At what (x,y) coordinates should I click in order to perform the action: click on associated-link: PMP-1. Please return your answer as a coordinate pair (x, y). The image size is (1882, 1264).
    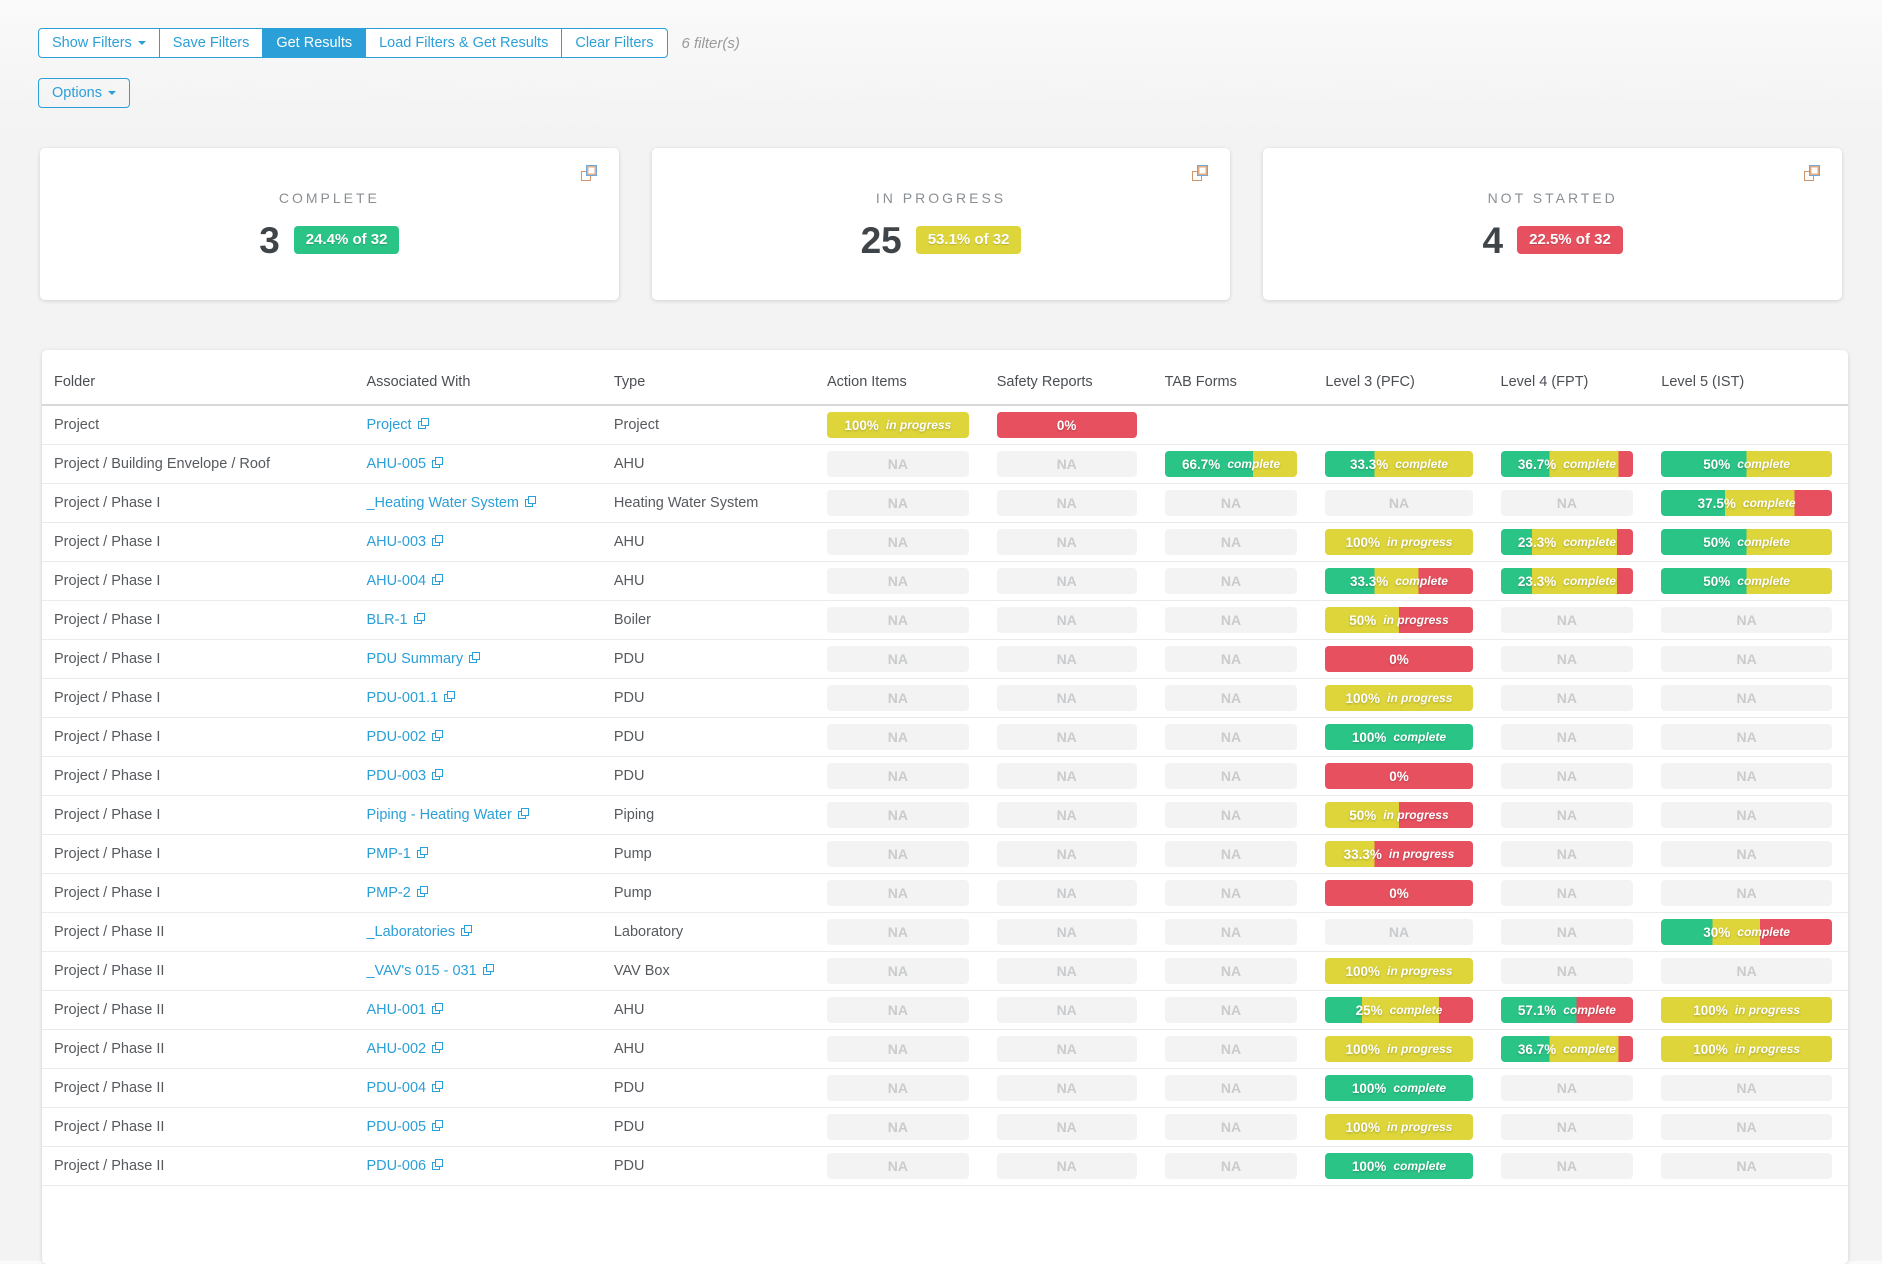
    Looking at the image, I should click on (397, 854).